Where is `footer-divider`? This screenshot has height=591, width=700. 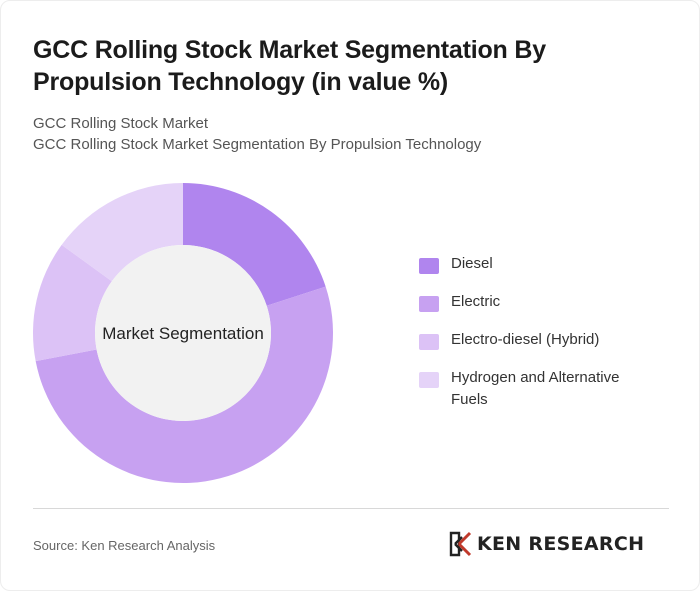 footer-divider is located at coordinates (351, 508).